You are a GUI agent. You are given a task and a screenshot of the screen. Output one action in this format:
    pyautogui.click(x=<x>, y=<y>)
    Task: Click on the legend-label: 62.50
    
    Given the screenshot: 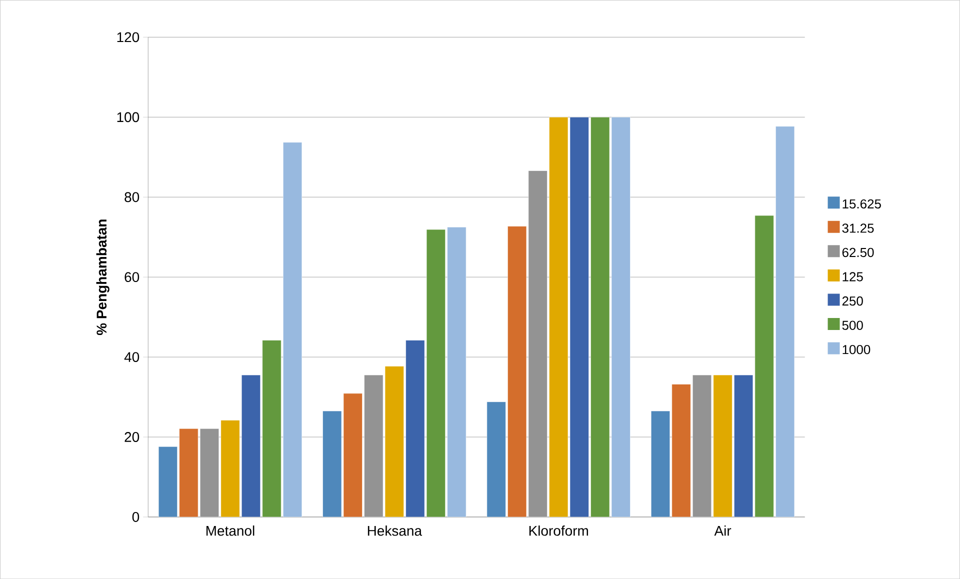 What is the action you would take?
    pyautogui.click(x=858, y=252)
    